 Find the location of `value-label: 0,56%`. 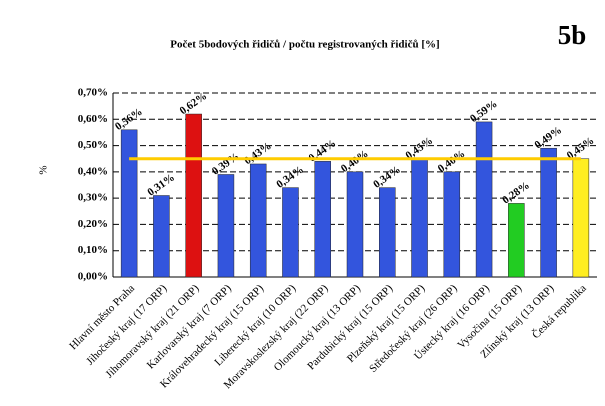

value-label: 0,56% is located at coordinates (129, 119).